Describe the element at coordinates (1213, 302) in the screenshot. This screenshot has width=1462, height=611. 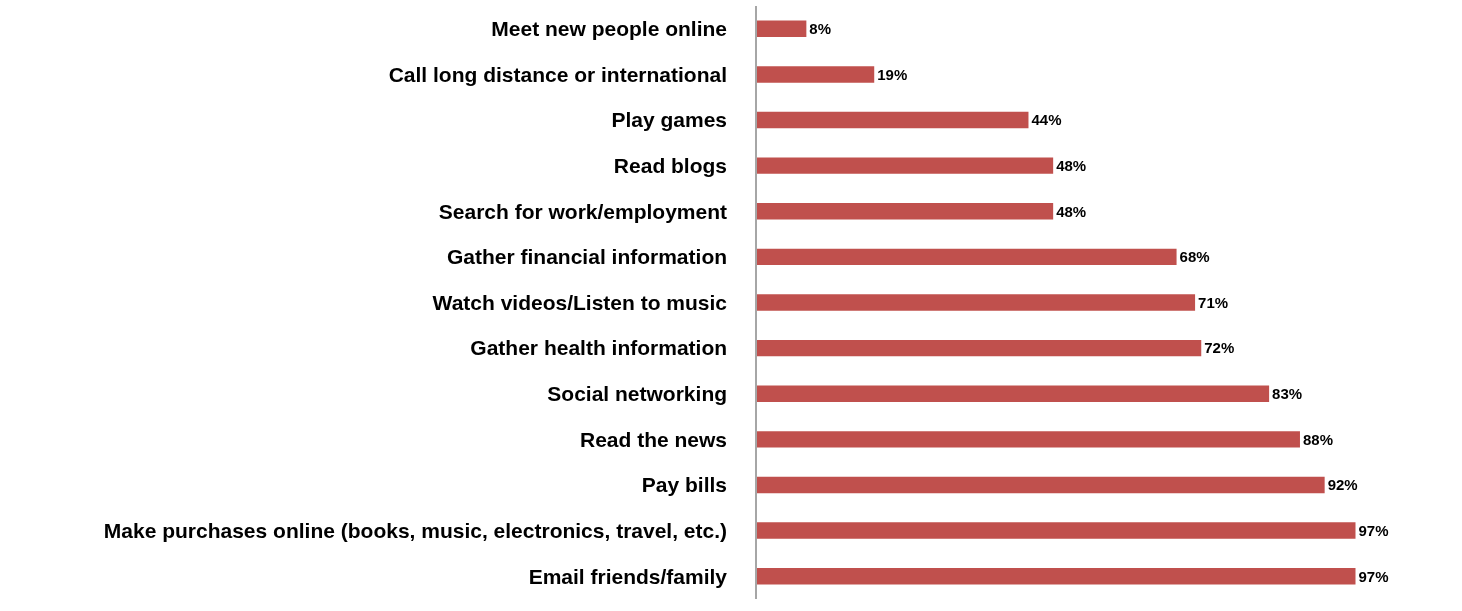
I see `data-label: 71%` at that location.